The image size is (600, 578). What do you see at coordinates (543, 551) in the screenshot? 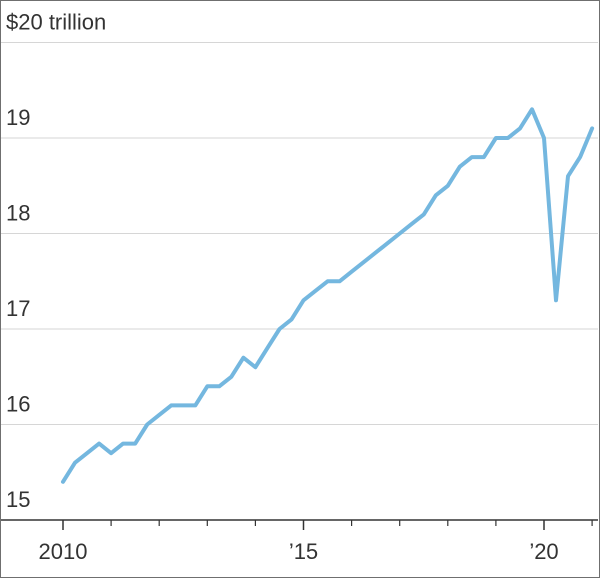
I see `x-tick-label-2020: ’20` at bounding box center [543, 551].